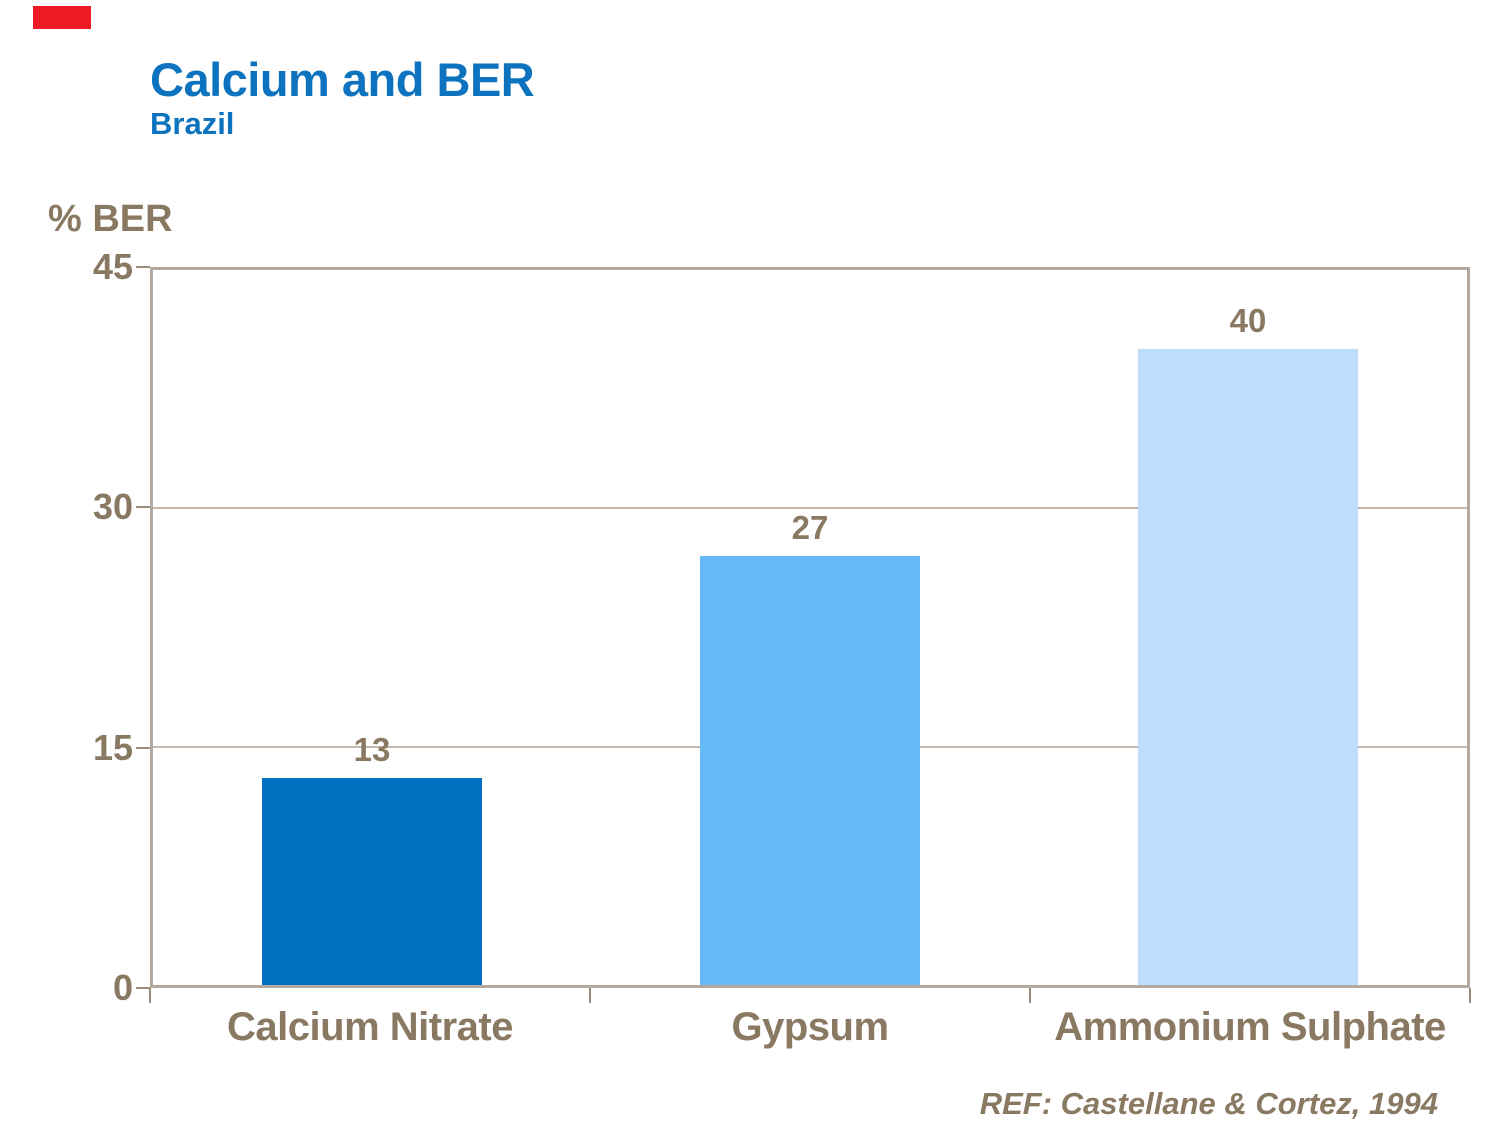 The width and height of the screenshot is (1500, 1125). I want to click on y-tick-label-0: 0, so click(122, 987).